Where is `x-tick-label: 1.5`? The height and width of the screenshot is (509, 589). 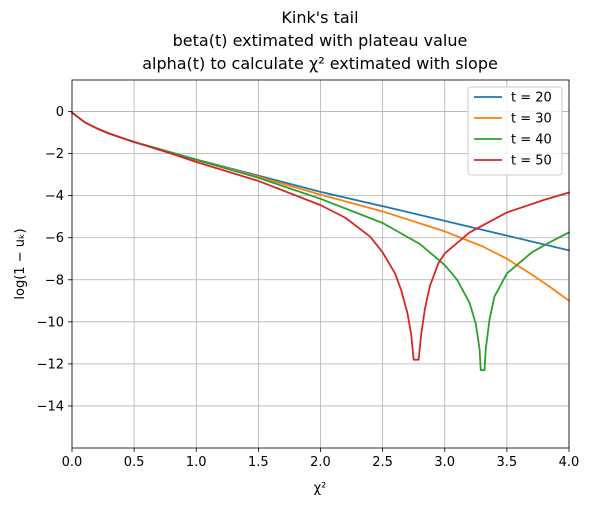 x-tick-label: 1.5 is located at coordinates (258, 462).